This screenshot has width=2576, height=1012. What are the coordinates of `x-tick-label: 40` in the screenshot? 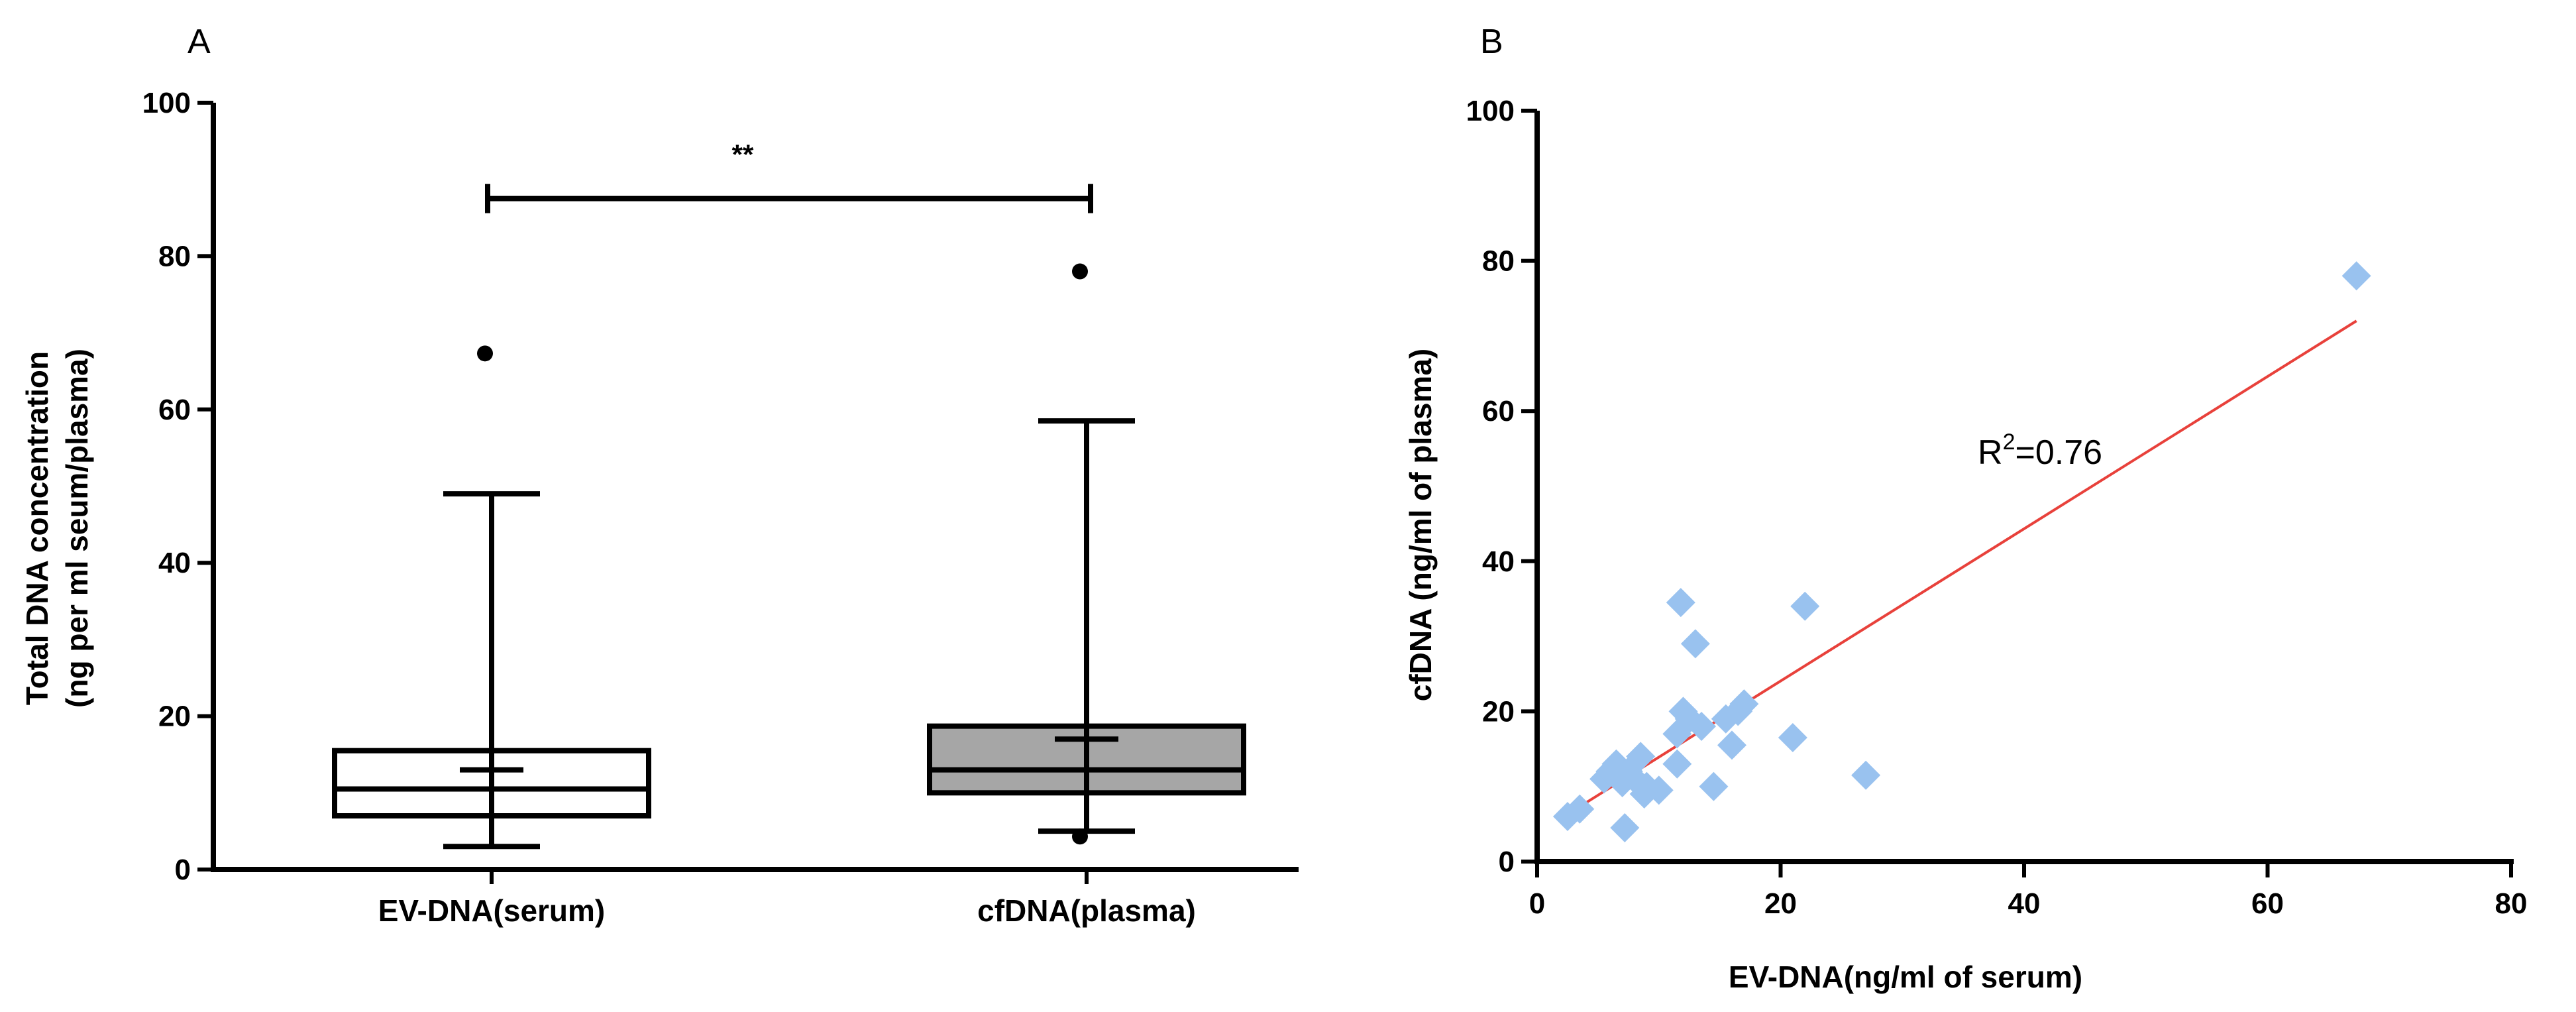 It's located at (2024, 904).